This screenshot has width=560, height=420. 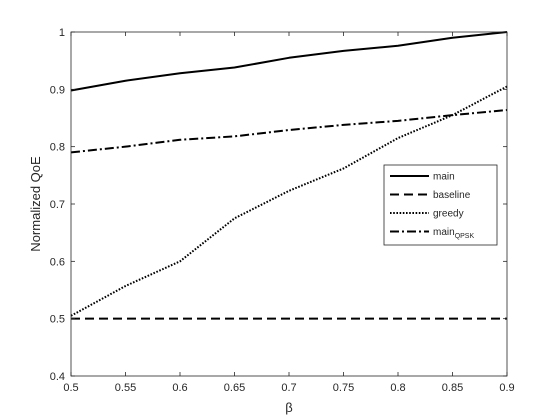 I want to click on y-tick-label: 1, so click(x=62, y=33).